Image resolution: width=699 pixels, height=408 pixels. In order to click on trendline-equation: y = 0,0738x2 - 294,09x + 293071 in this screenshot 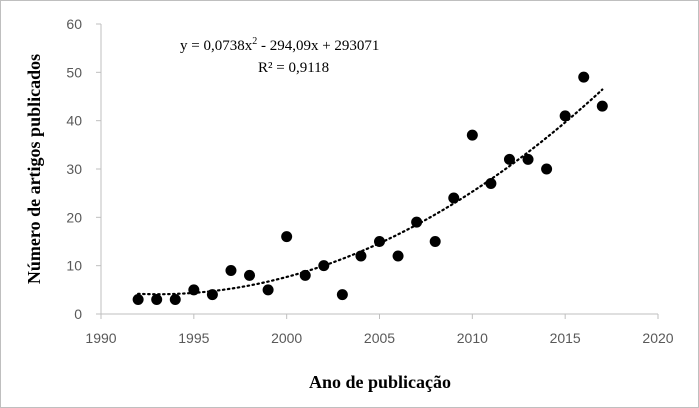, I will do `click(279, 45)`.